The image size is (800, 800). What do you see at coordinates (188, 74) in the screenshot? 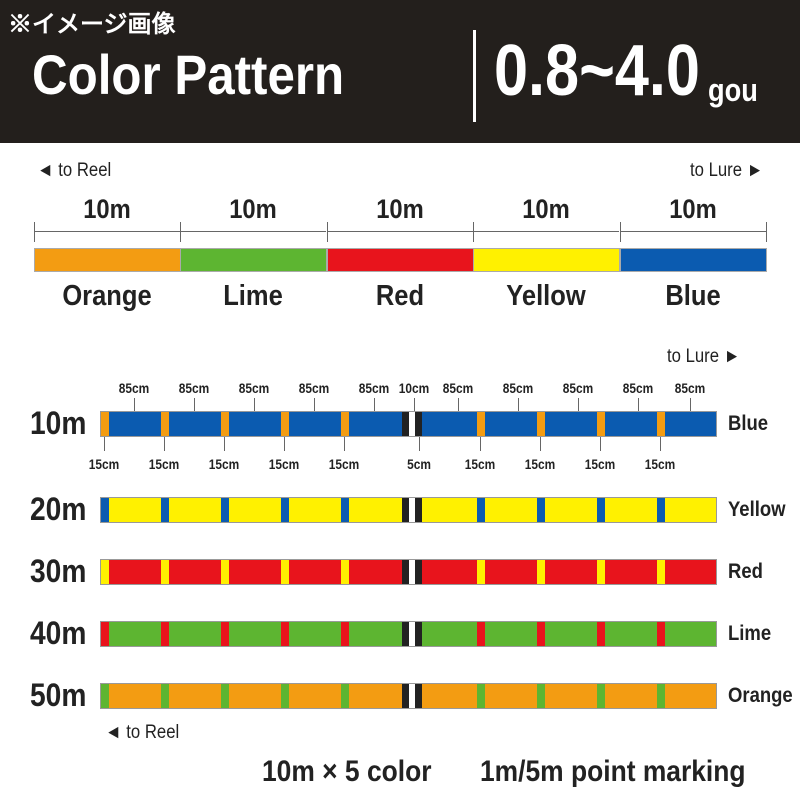
I see `page-title: Color Pattern` at bounding box center [188, 74].